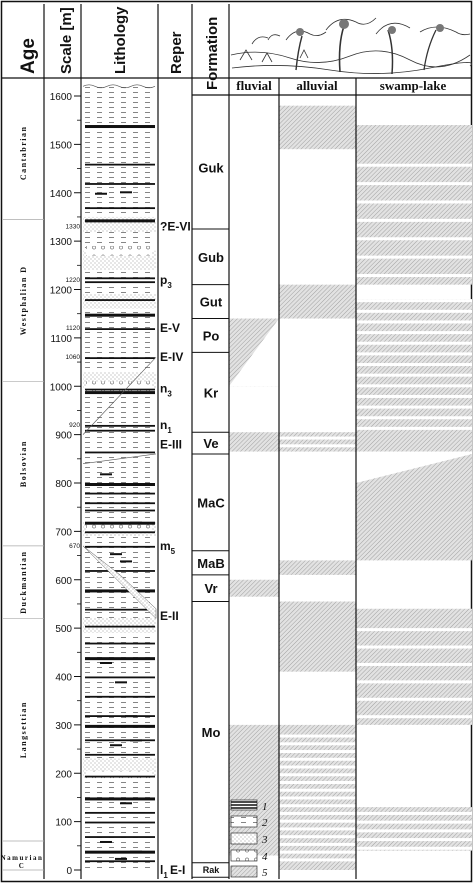  What do you see at coordinates (73, 357) in the screenshot?
I see `depth-marker-label: 1060` at bounding box center [73, 357].